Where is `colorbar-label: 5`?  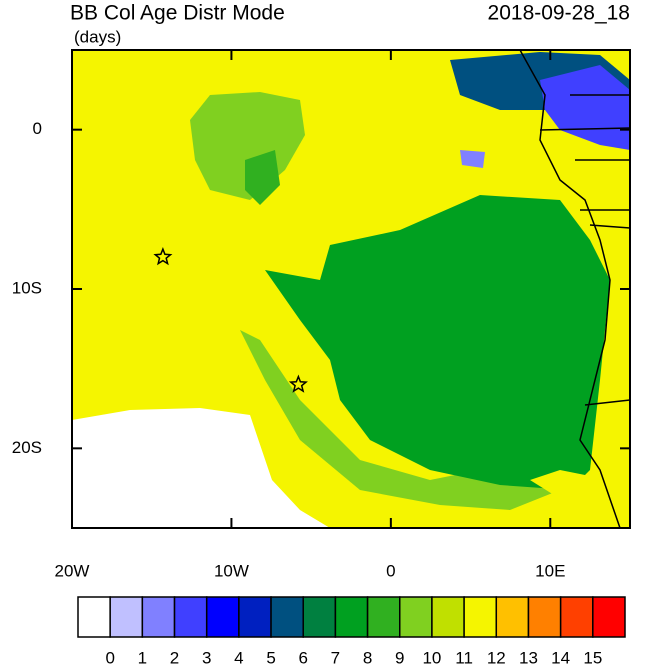 colorbar-label: 5 is located at coordinates (270, 657).